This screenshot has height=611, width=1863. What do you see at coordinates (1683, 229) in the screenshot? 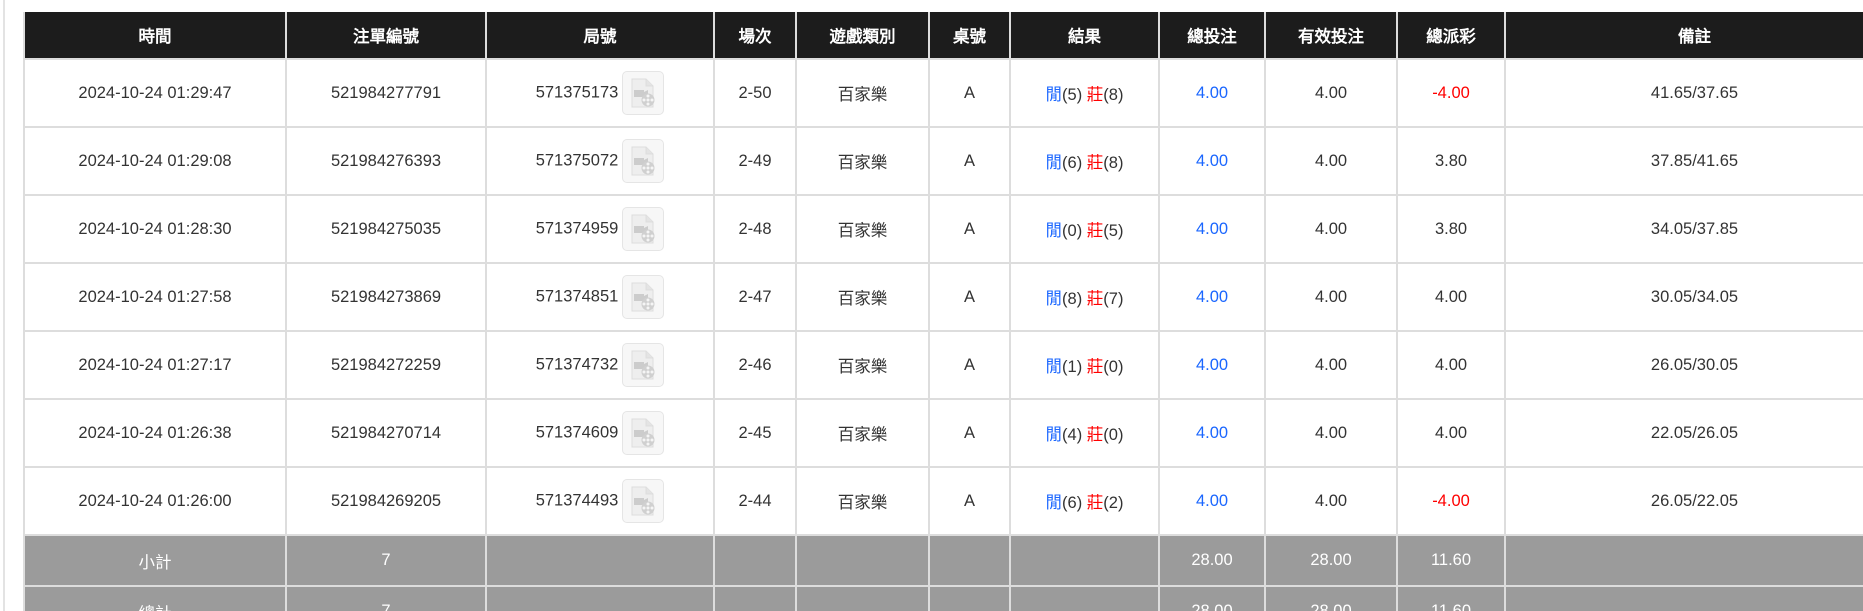
I see `cell-note: 34.05/37.85` at bounding box center [1683, 229].